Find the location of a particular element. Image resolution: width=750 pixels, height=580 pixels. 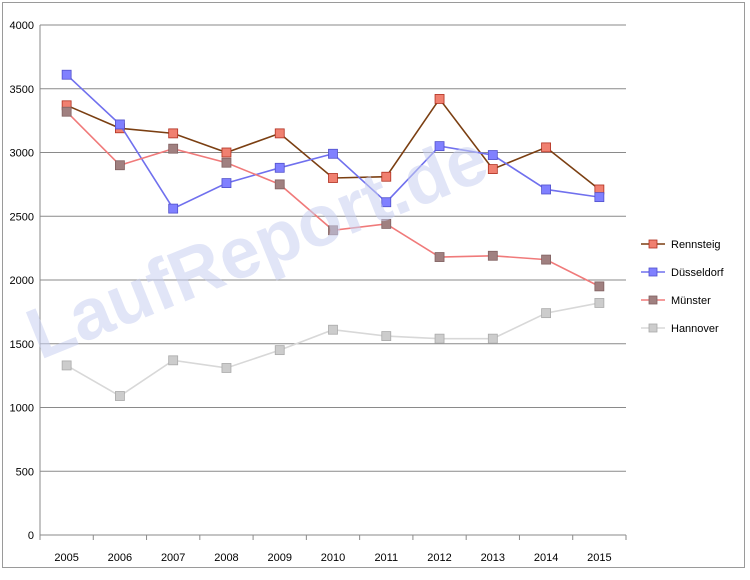

legend-item: Düsseldorf is located at coordinates (683, 273).